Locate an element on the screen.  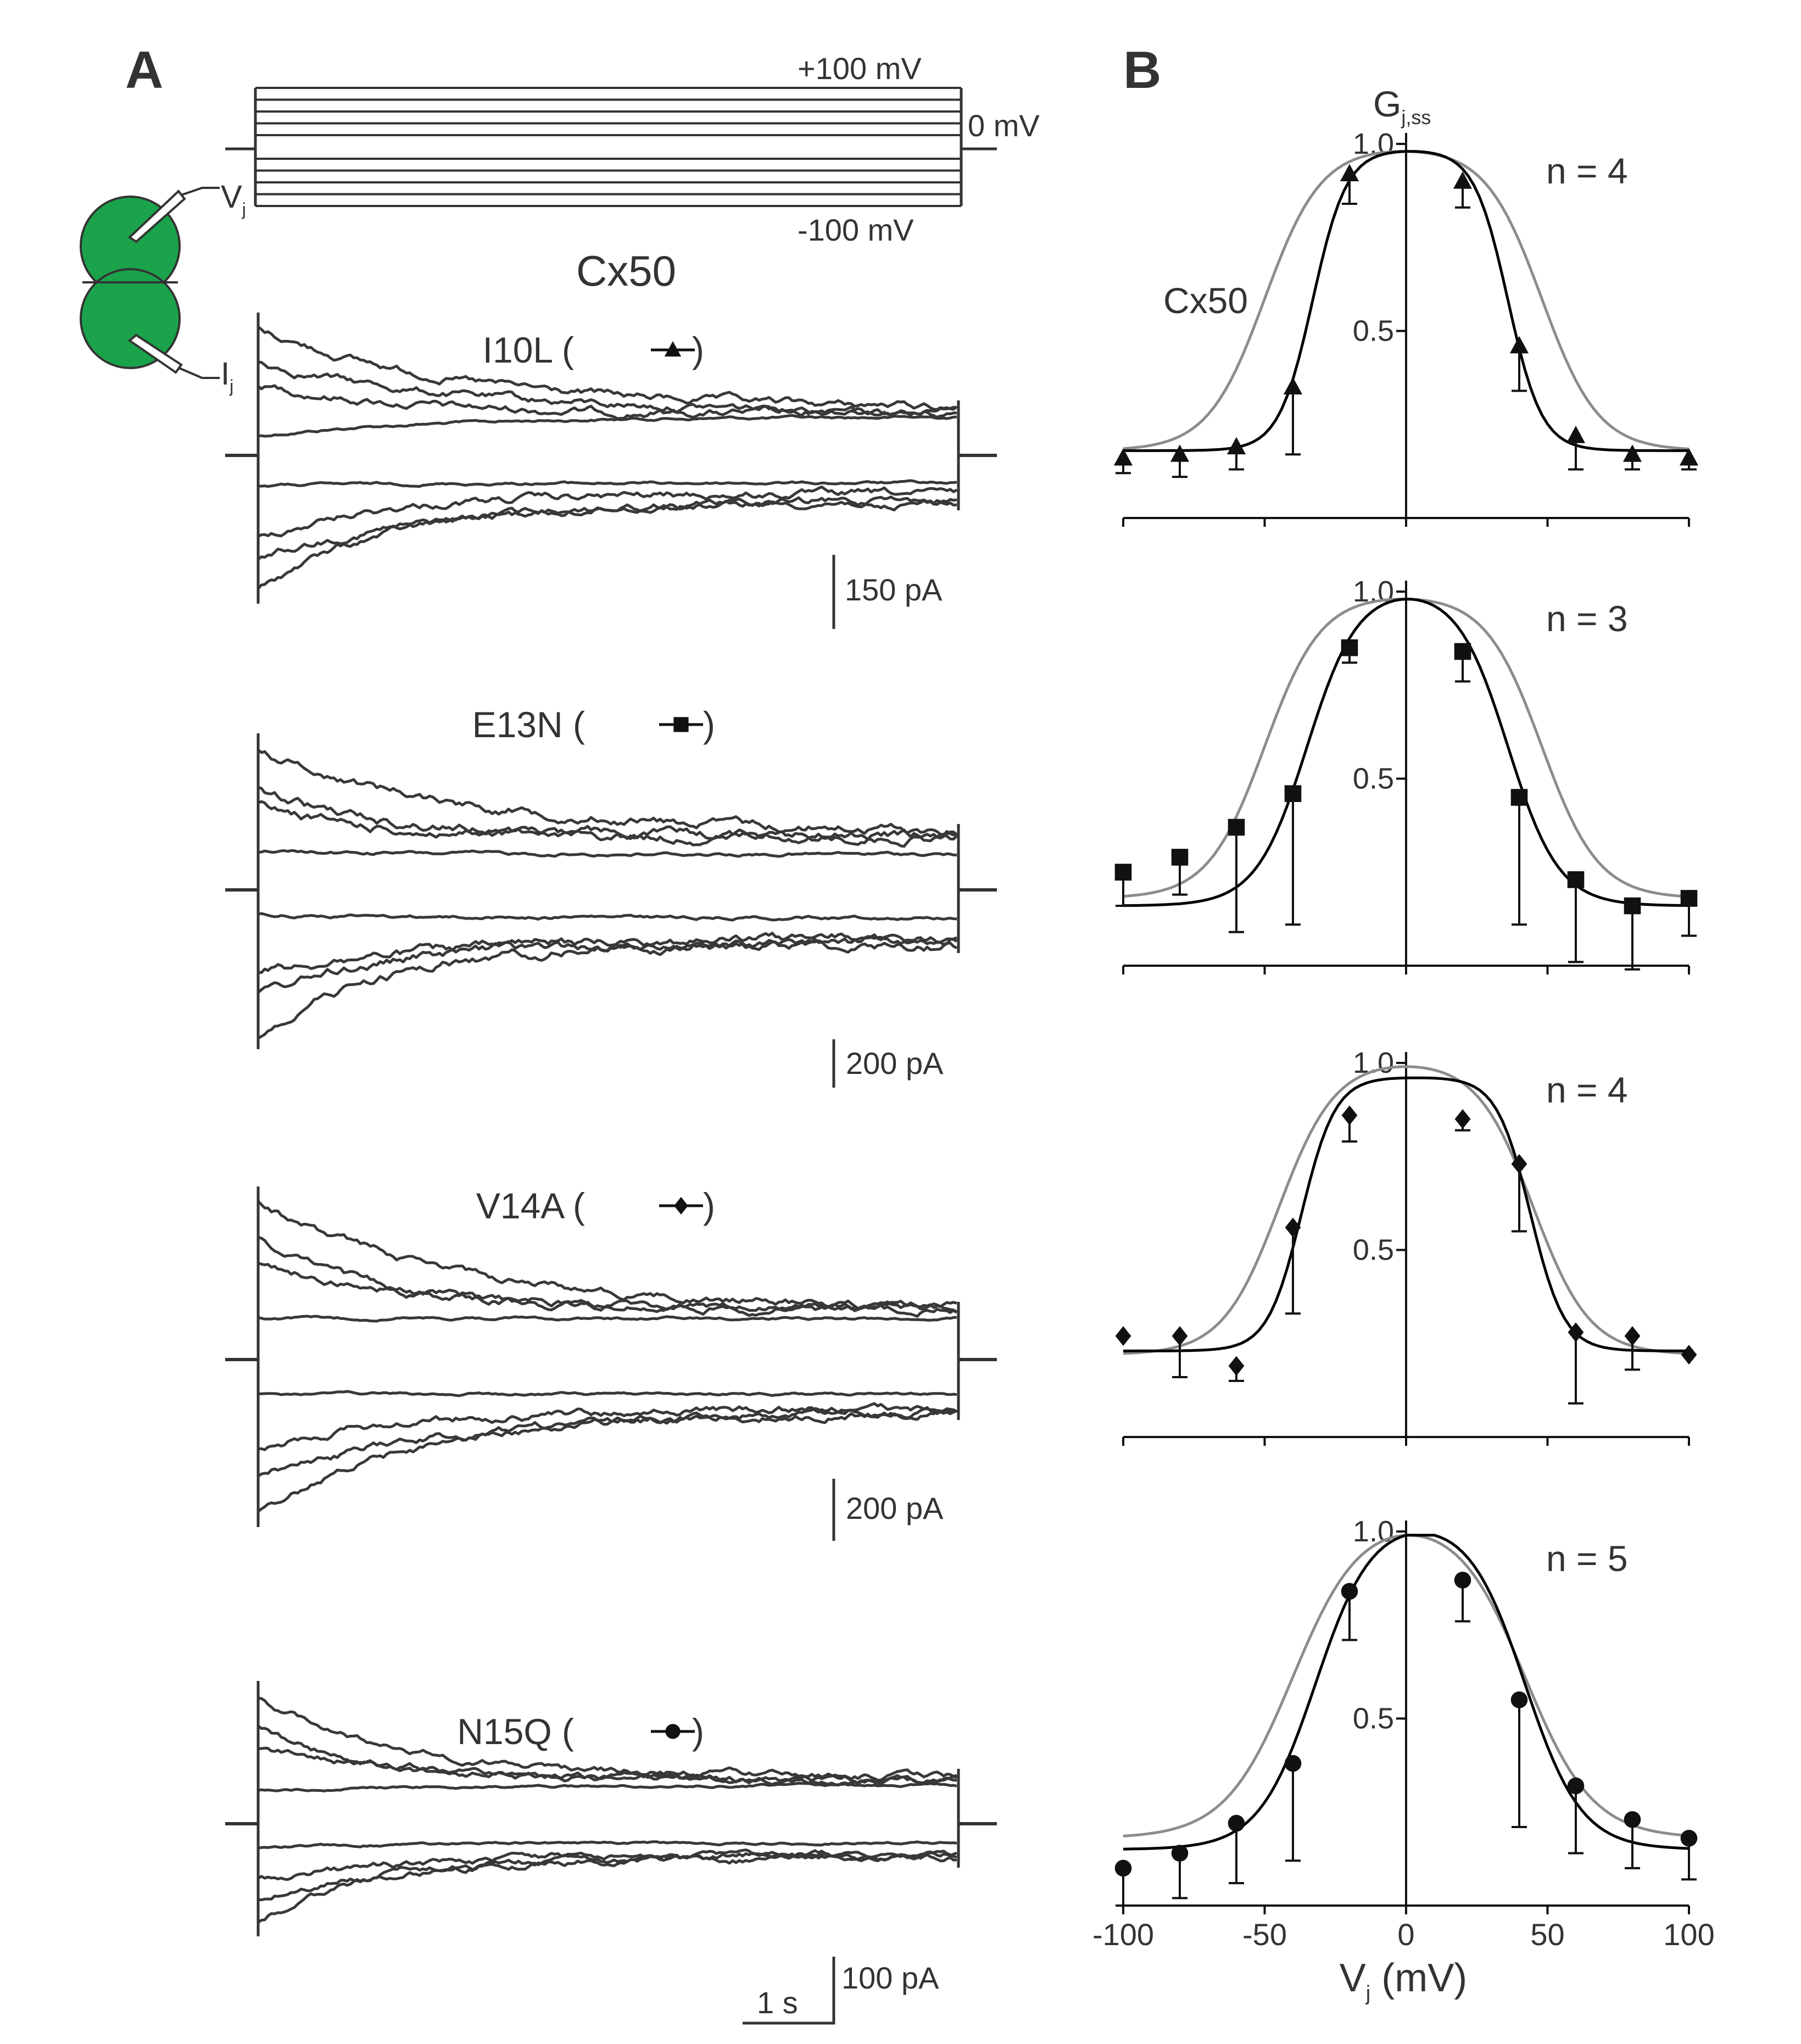
panel-a-label: A is located at coordinates (144, 70).